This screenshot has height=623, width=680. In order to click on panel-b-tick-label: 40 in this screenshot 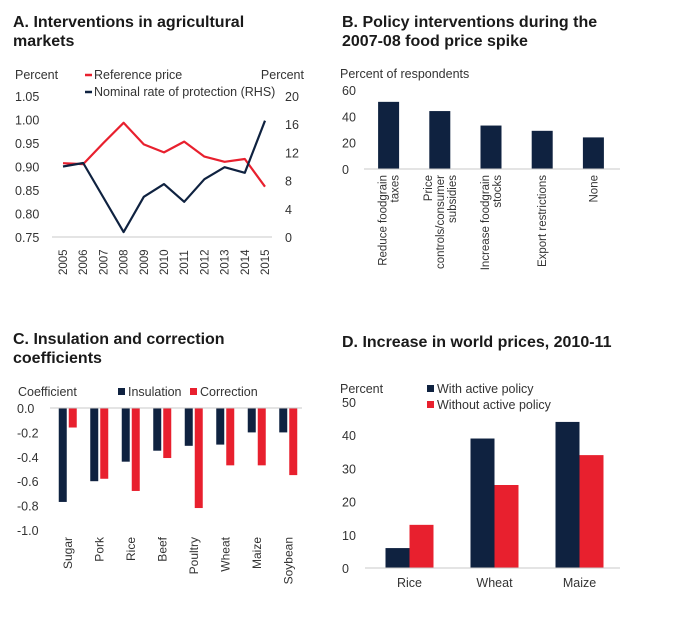, I will do `click(349, 117)`.